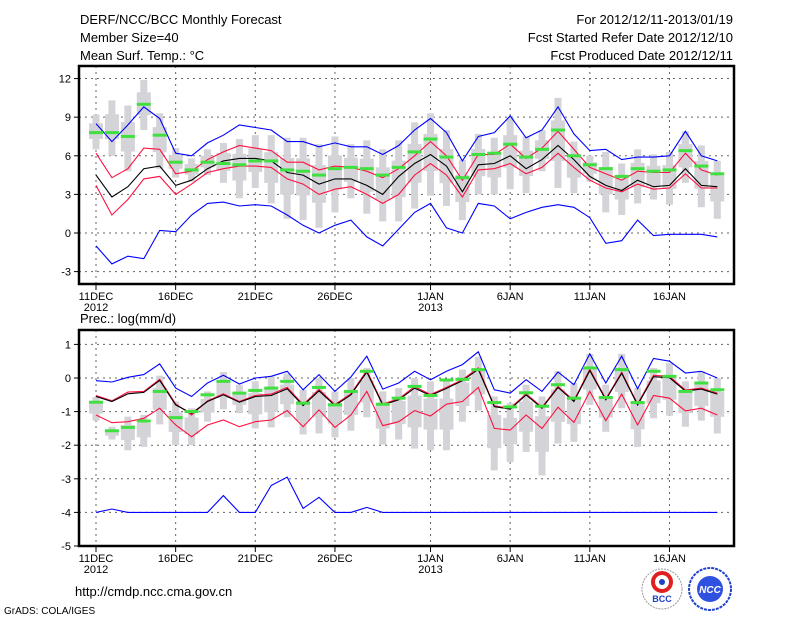 Image resolution: width=800 pixels, height=618 pixels. I want to click on y-tick-label: -3, so click(66, 480).